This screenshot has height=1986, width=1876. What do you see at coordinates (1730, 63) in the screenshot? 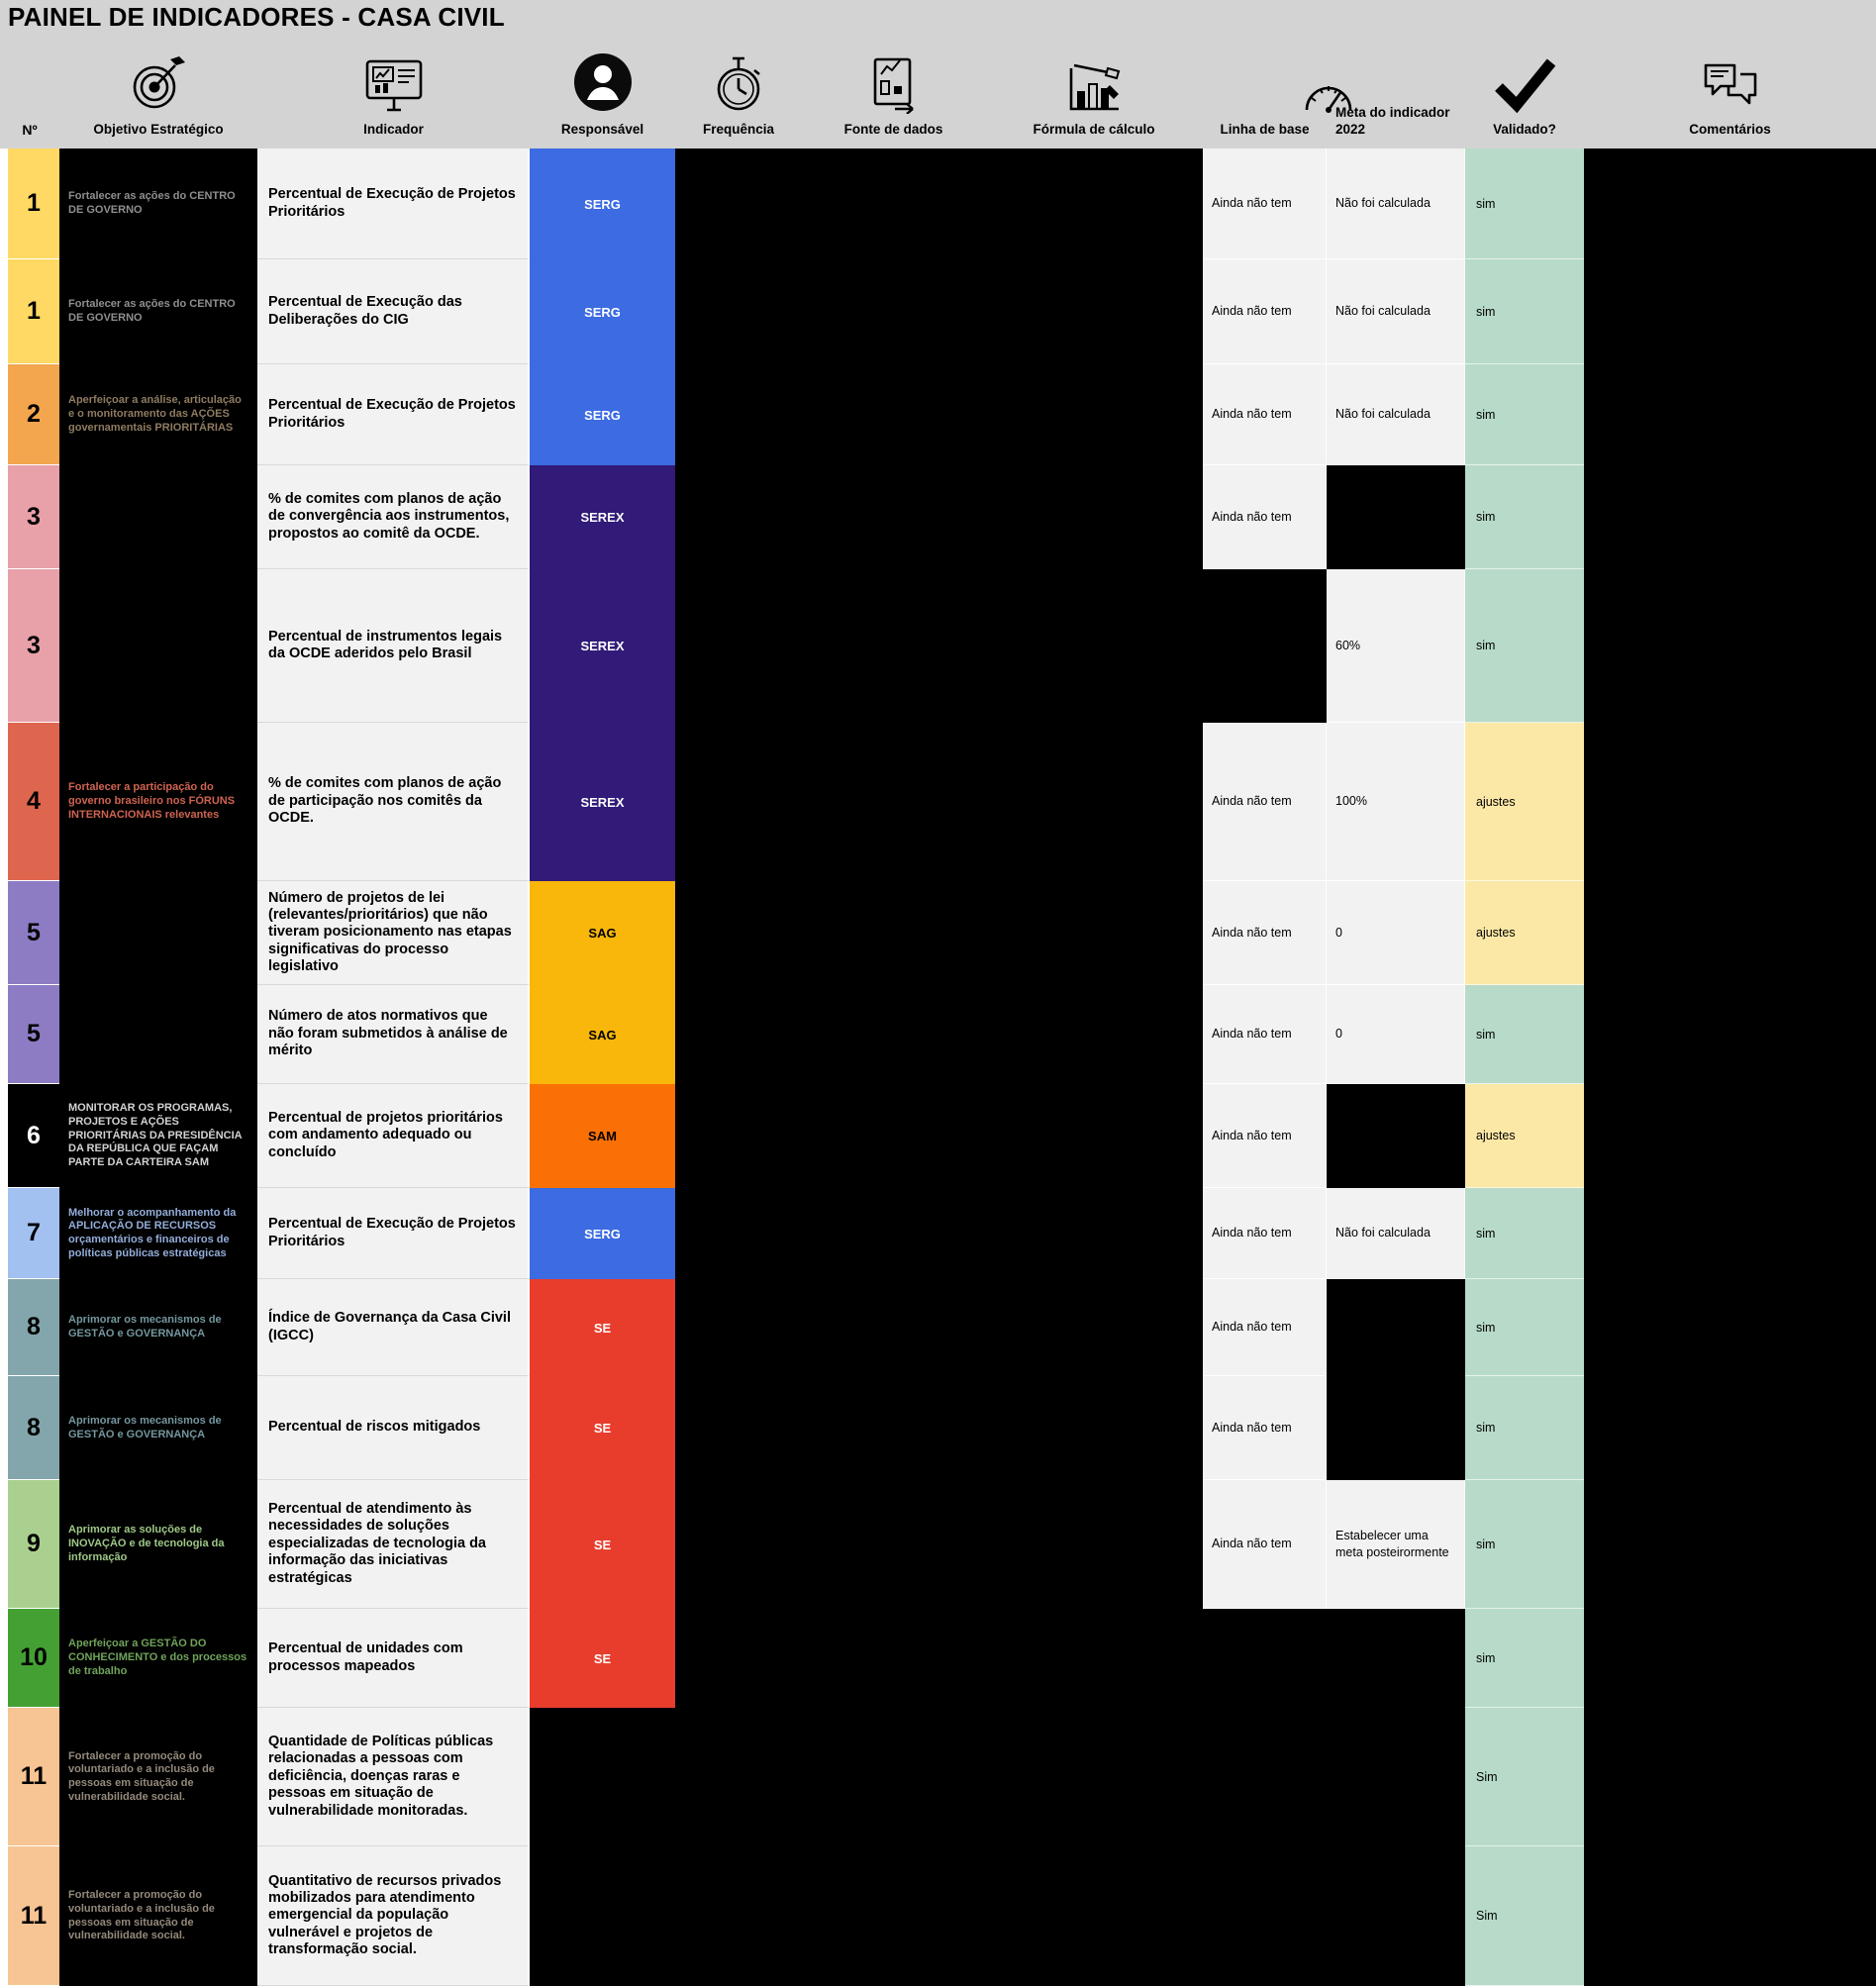
I see `chat-icon` at bounding box center [1730, 63].